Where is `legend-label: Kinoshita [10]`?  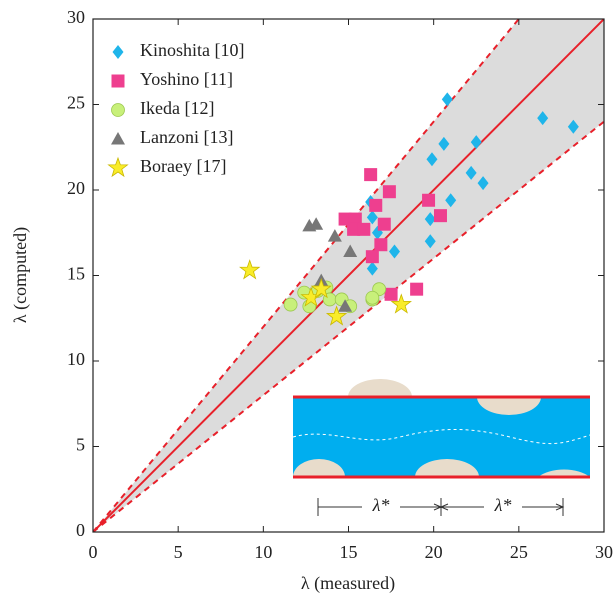
legend-label: Kinoshita [10] is located at coordinates (192, 50).